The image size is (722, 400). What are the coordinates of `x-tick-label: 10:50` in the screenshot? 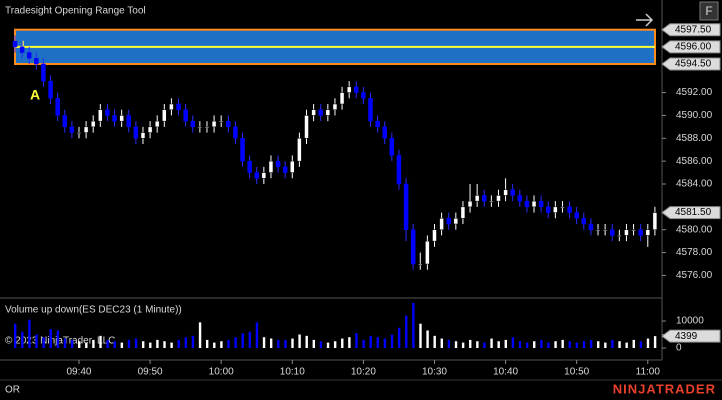 It's located at (576, 372).